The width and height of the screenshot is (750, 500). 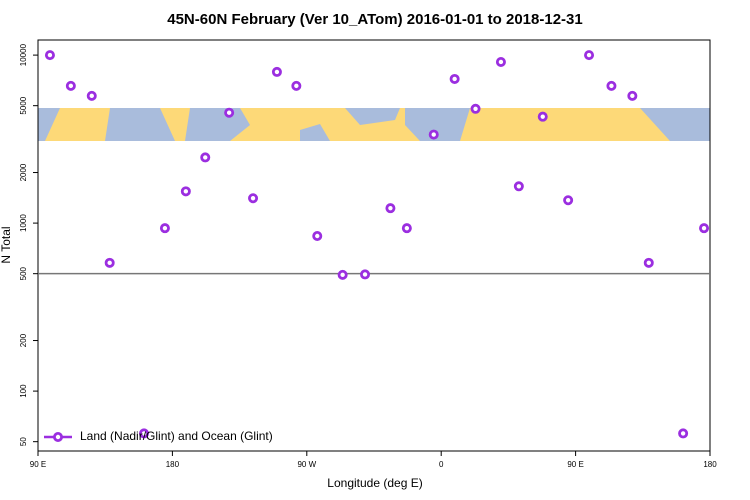 I want to click on legend-label: Land (Nadir/Glint) and Ocean (Glint), so click(x=176, y=436).